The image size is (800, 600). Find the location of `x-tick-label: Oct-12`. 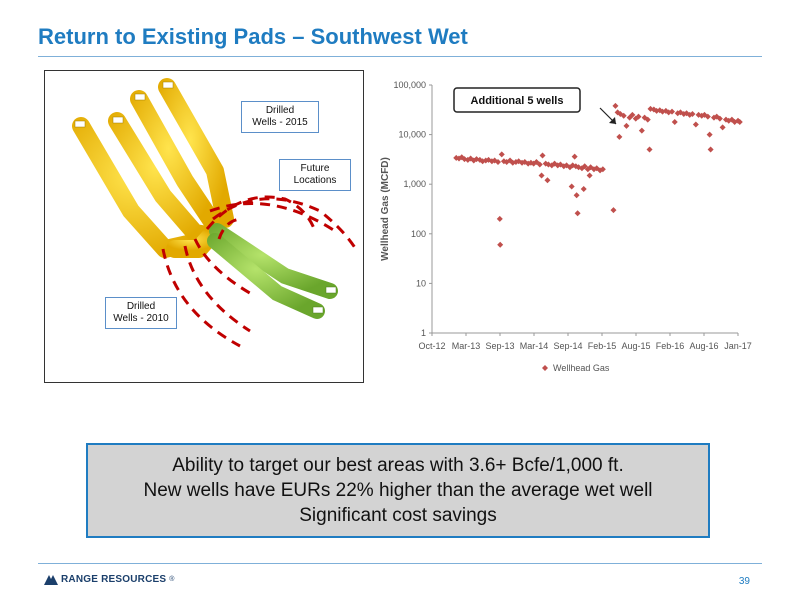

x-tick-label: Oct-12 is located at coordinates (431, 346).